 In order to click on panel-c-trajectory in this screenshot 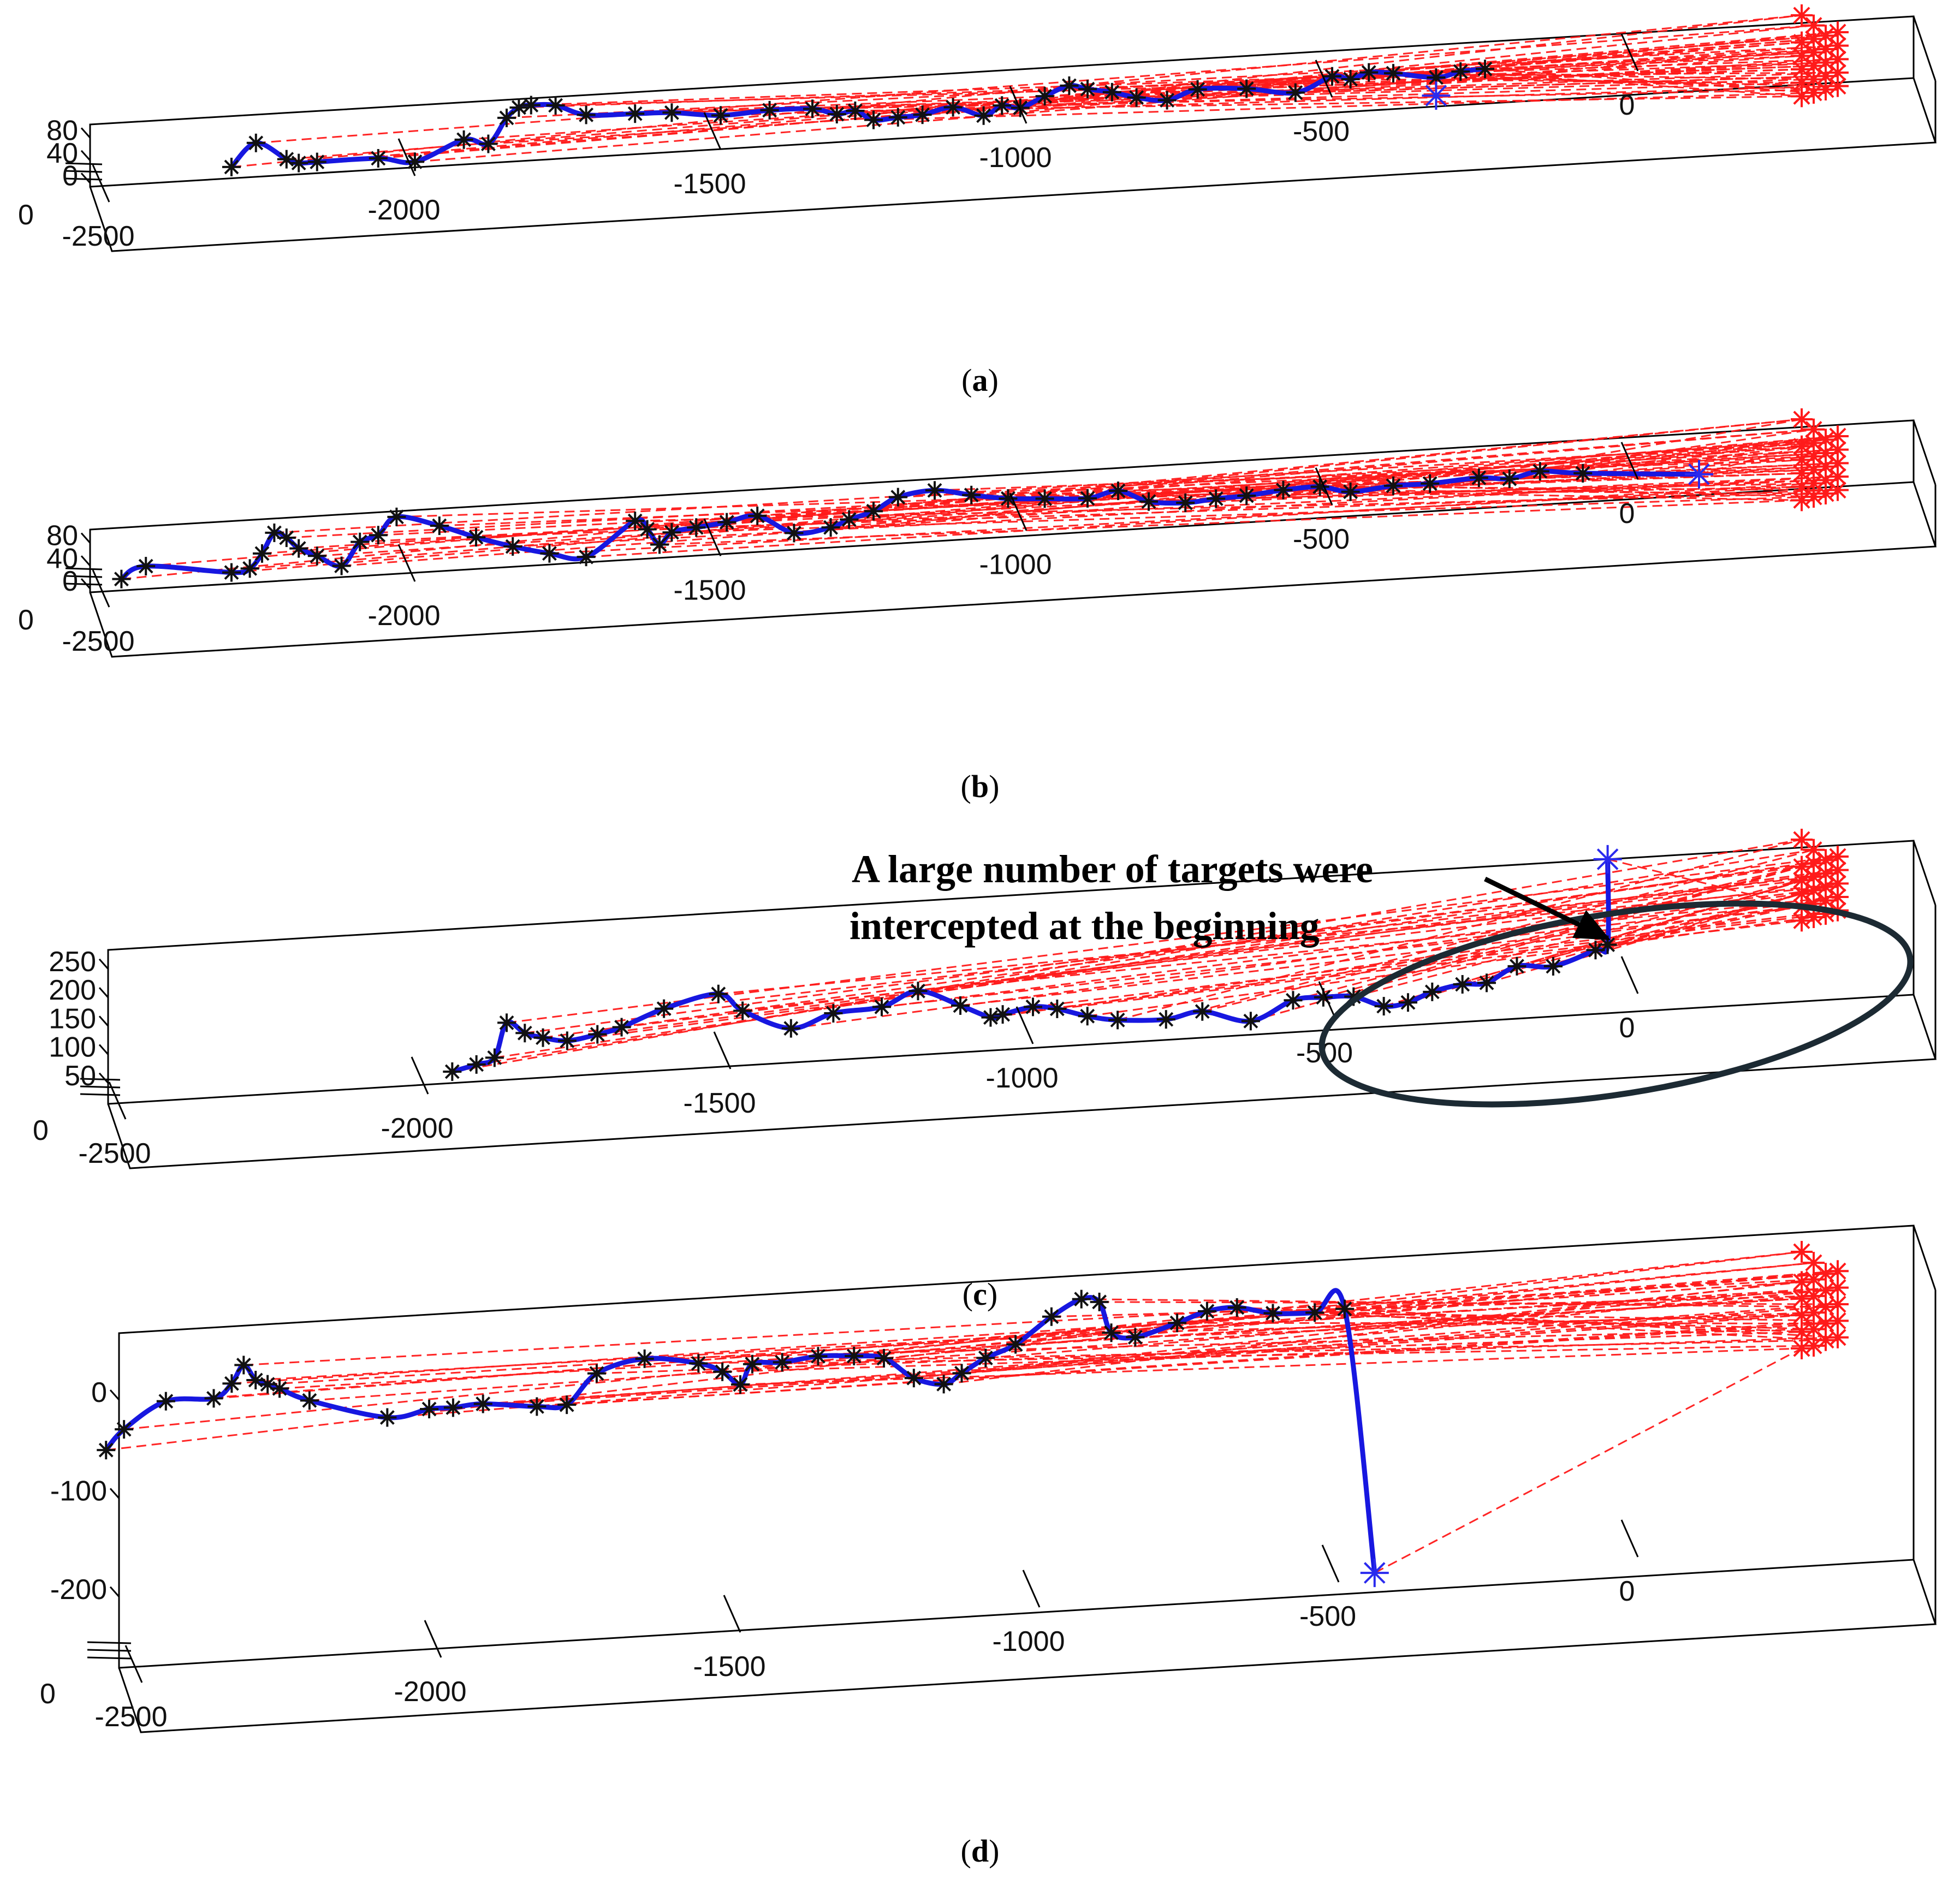, I will do `click(1032, 963)`.